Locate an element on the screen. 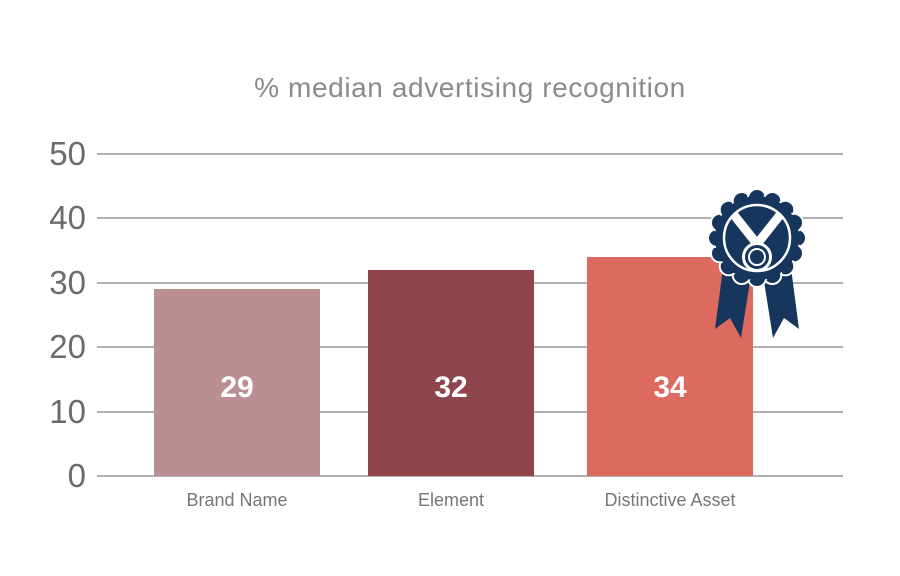 The height and width of the screenshot is (576, 900). ytick-label: 10 is located at coordinates (67, 411).